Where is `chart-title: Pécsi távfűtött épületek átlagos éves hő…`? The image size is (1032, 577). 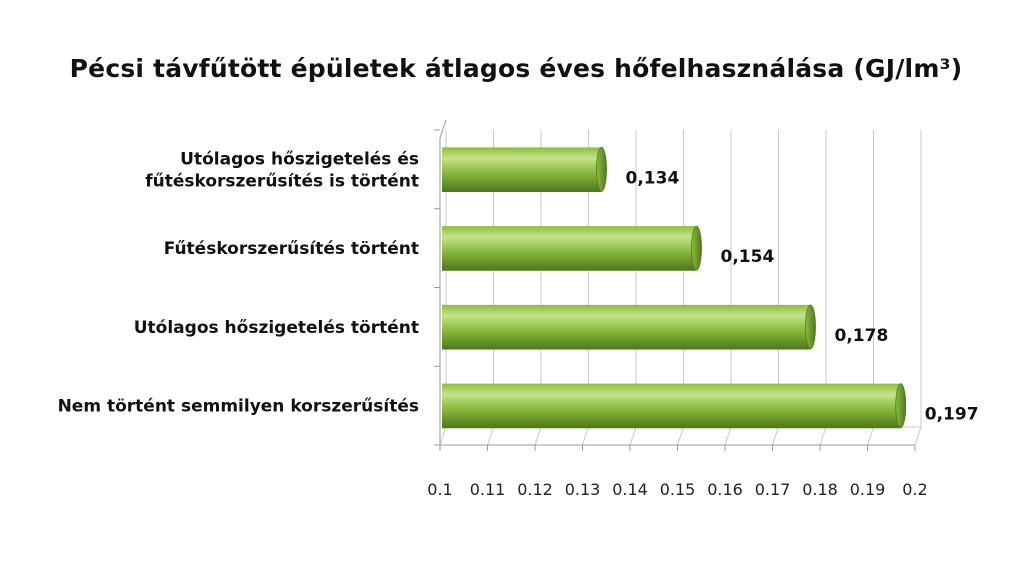 chart-title: Pécsi távfűtött épületek átlagos éves hő… is located at coordinates (516, 68).